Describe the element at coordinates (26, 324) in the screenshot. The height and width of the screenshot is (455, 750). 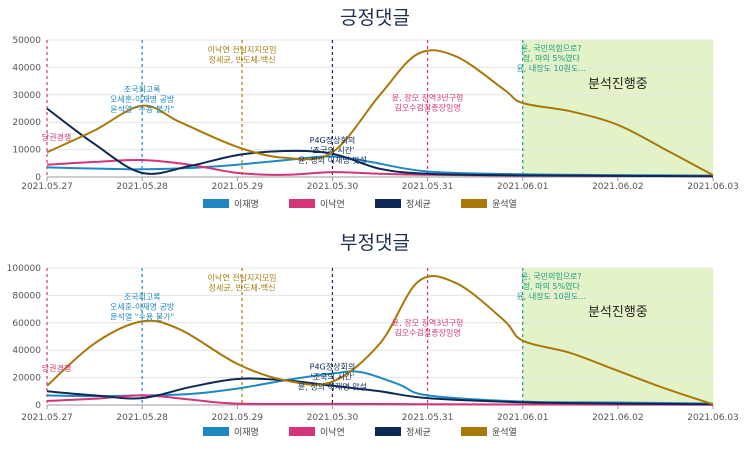
I see `y-tick-label: 60000` at that location.